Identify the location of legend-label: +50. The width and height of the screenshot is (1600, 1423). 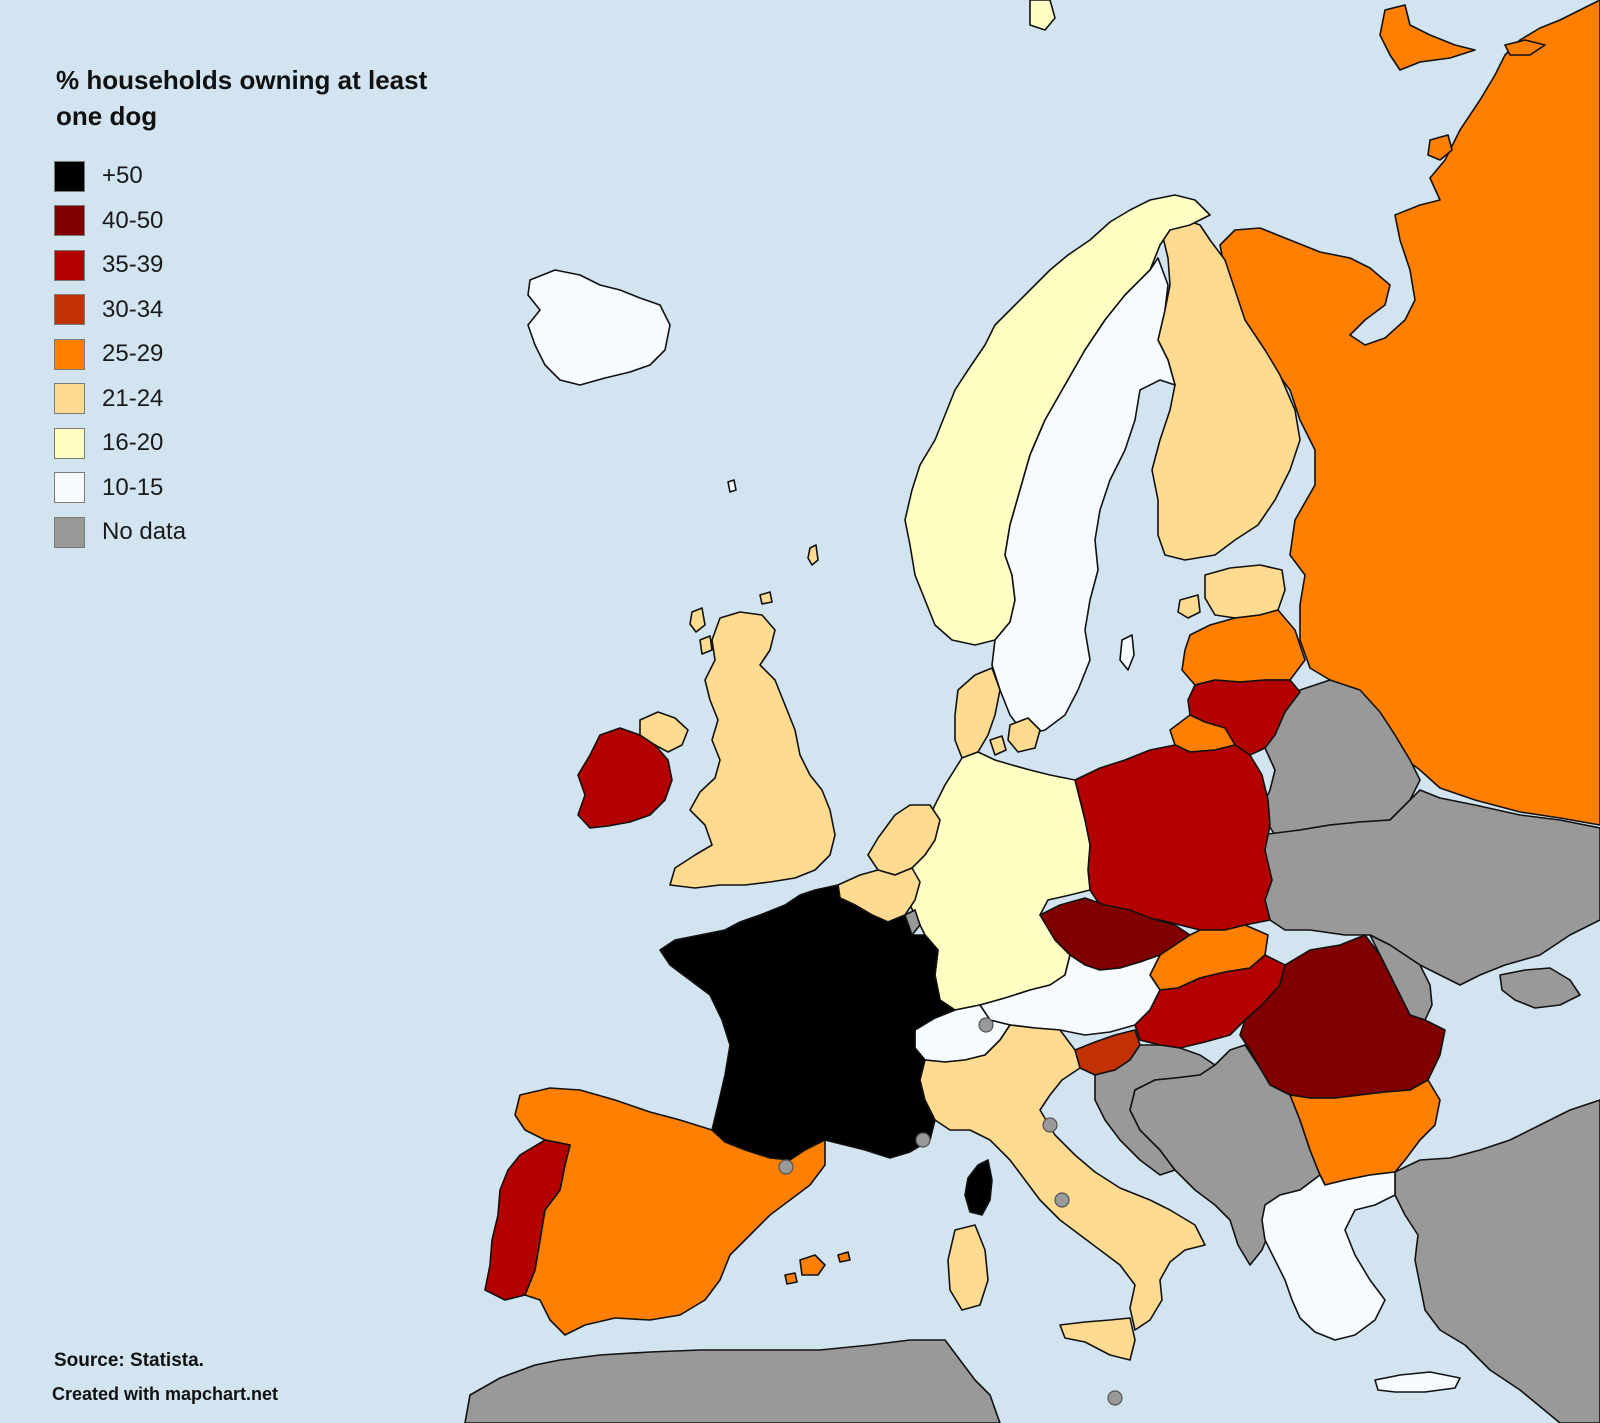
(122, 176).